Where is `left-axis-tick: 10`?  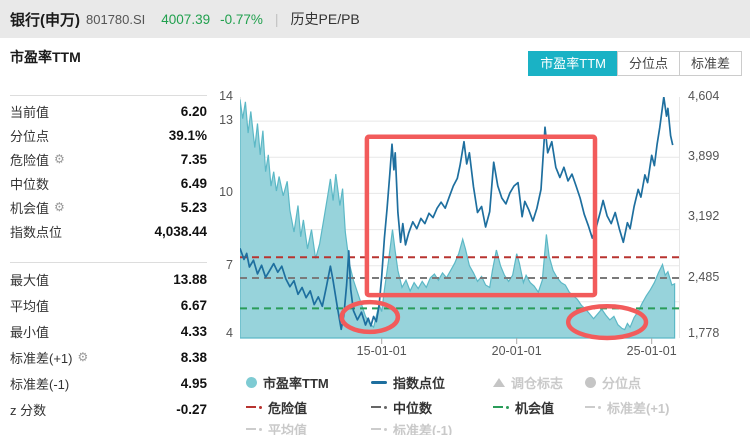 left-axis-tick: 10 is located at coordinates (226, 192).